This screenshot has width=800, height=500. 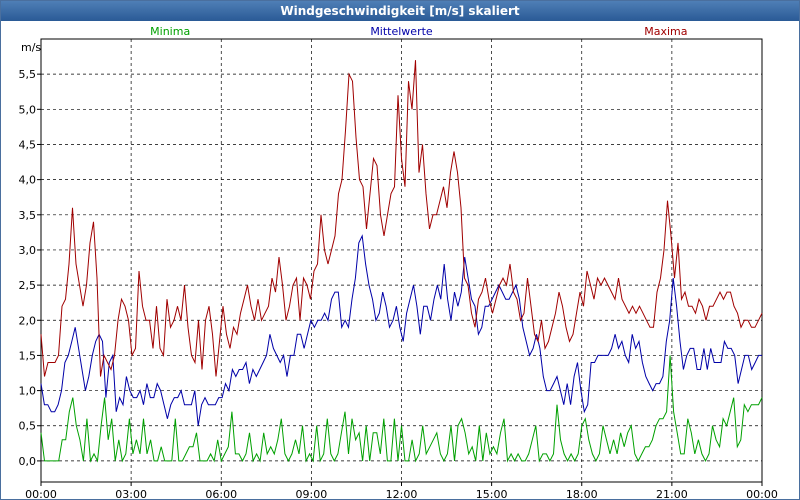 What do you see at coordinates (28, 461) in the screenshot?
I see `y-tick-label: 0,0` at bounding box center [28, 461].